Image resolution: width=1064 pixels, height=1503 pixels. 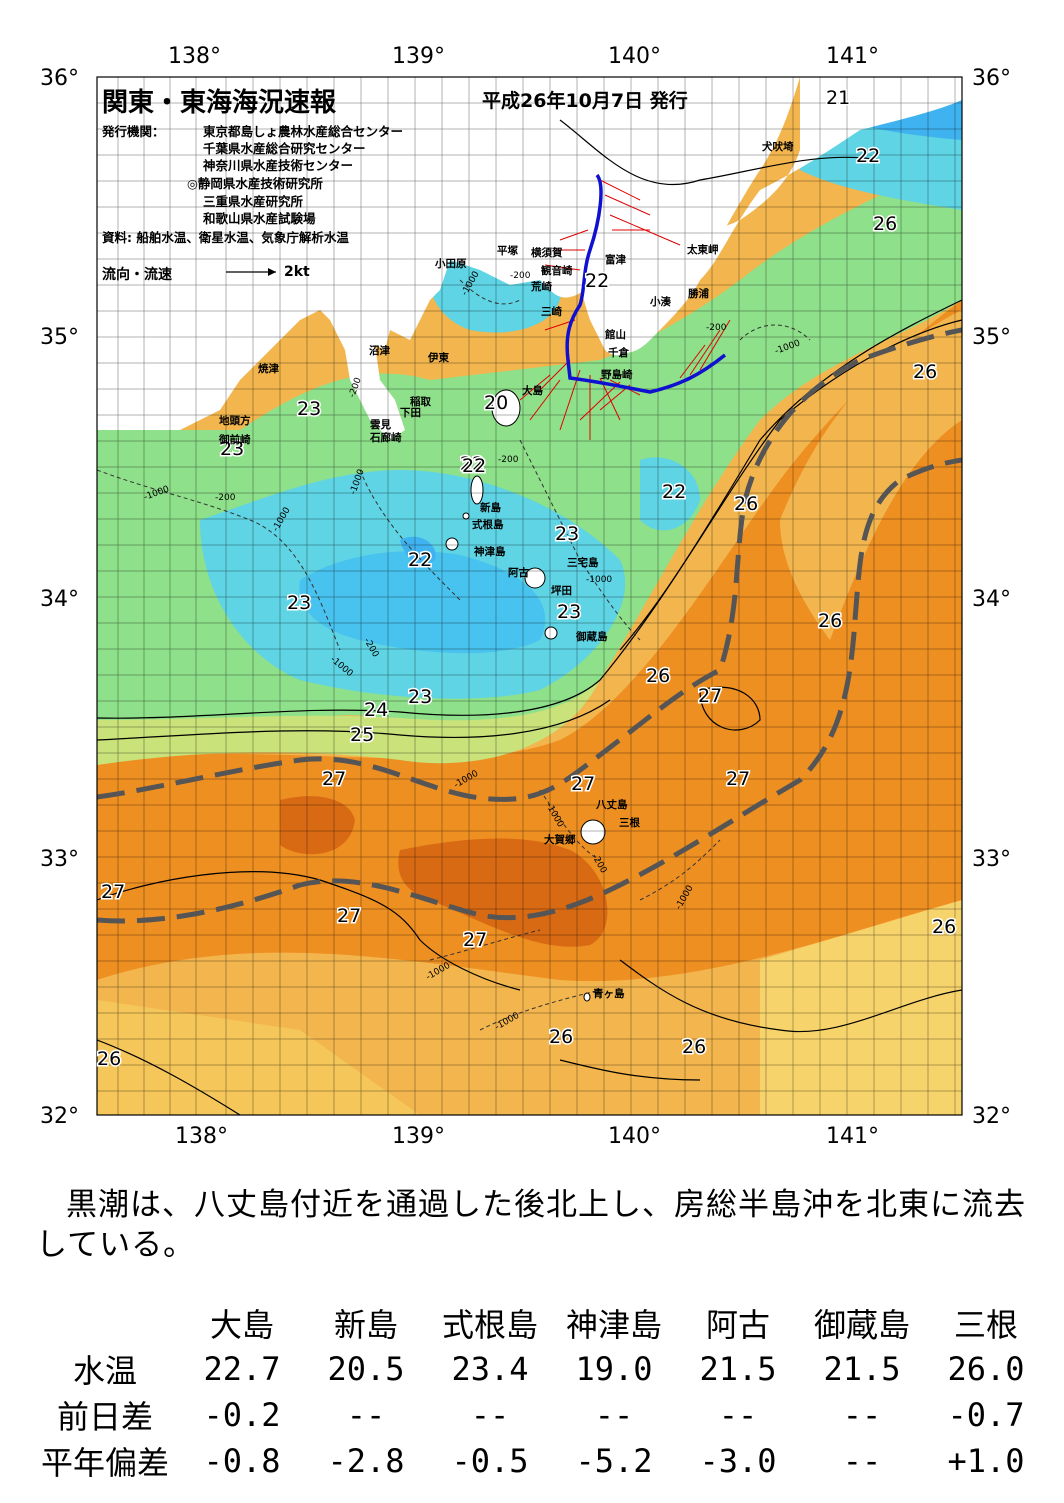 I want to click on lon-label-139-bottom: 139°, so click(x=418, y=1136).